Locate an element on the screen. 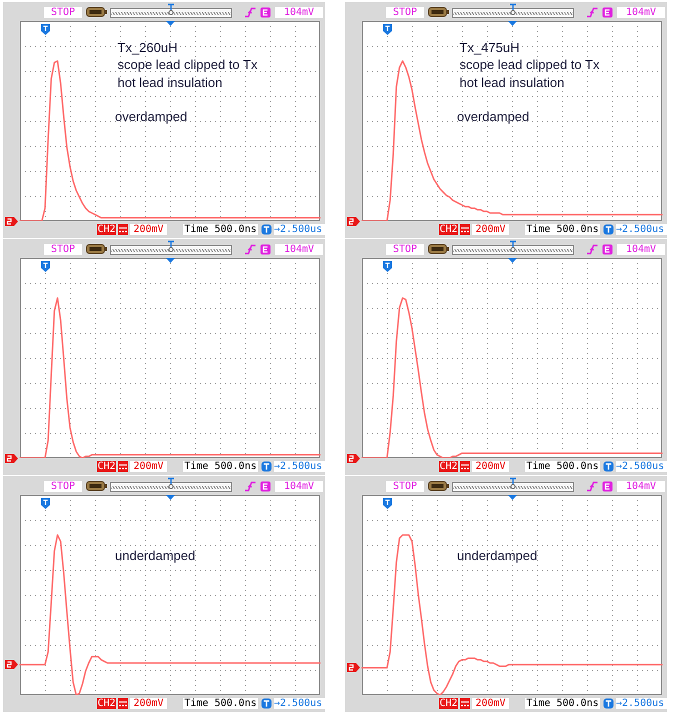 The height and width of the screenshot is (720, 674). text: Tx_475uH is located at coordinates (490, 47).